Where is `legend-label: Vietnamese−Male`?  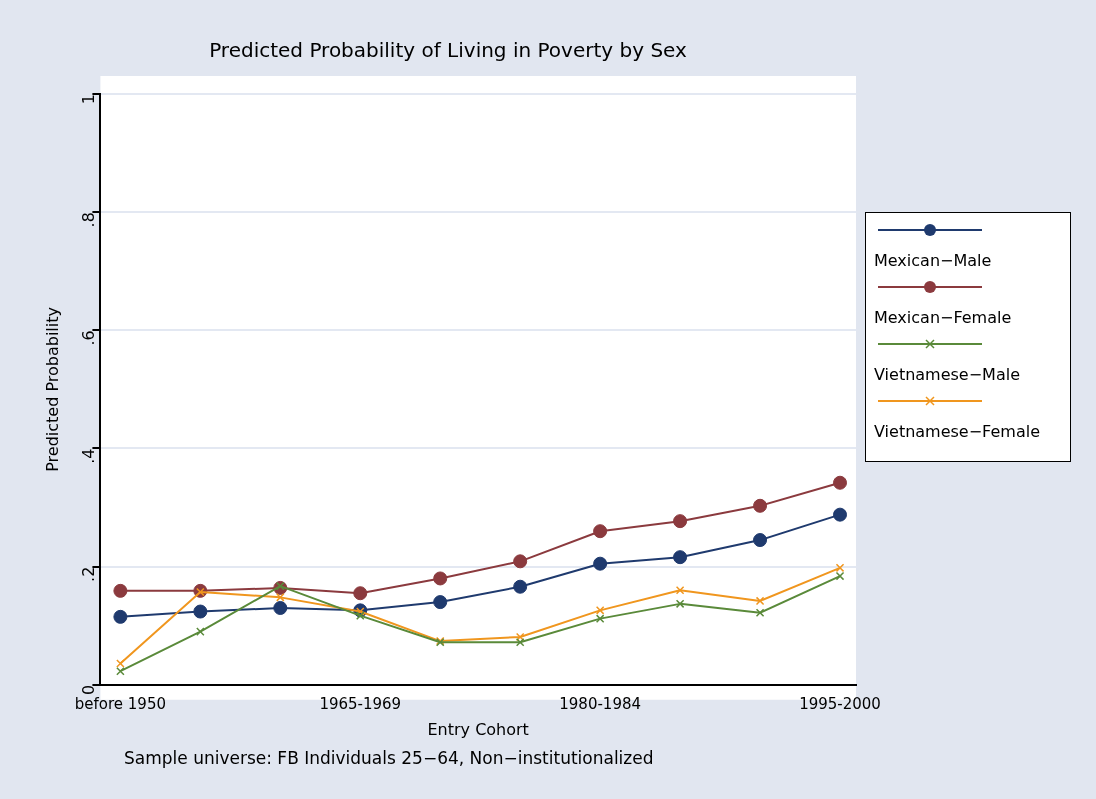 legend-label: Vietnamese−Male is located at coordinates (947, 374).